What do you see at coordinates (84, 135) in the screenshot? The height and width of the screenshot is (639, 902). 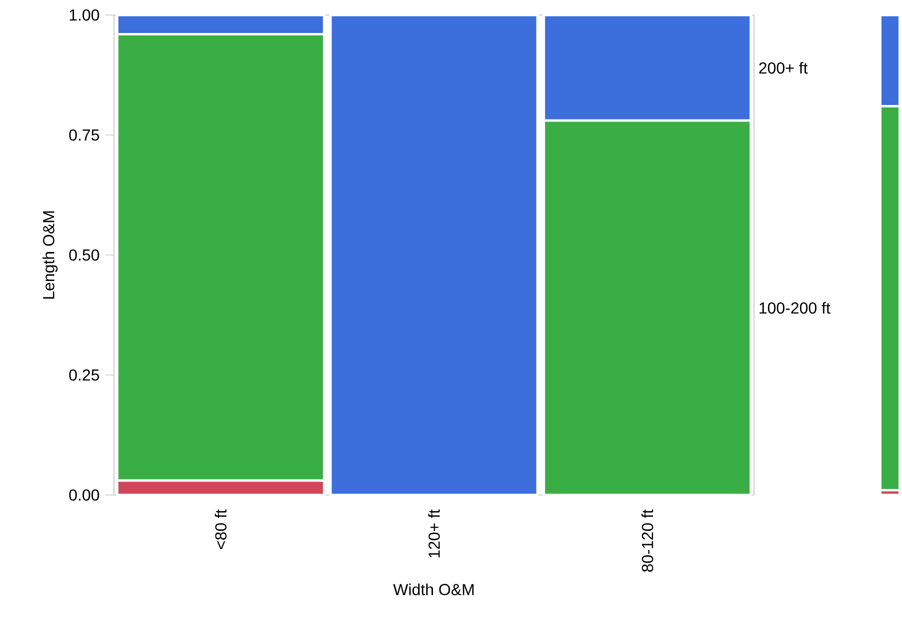 I see `y-tick-label: 0.75` at bounding box center [84, 135].